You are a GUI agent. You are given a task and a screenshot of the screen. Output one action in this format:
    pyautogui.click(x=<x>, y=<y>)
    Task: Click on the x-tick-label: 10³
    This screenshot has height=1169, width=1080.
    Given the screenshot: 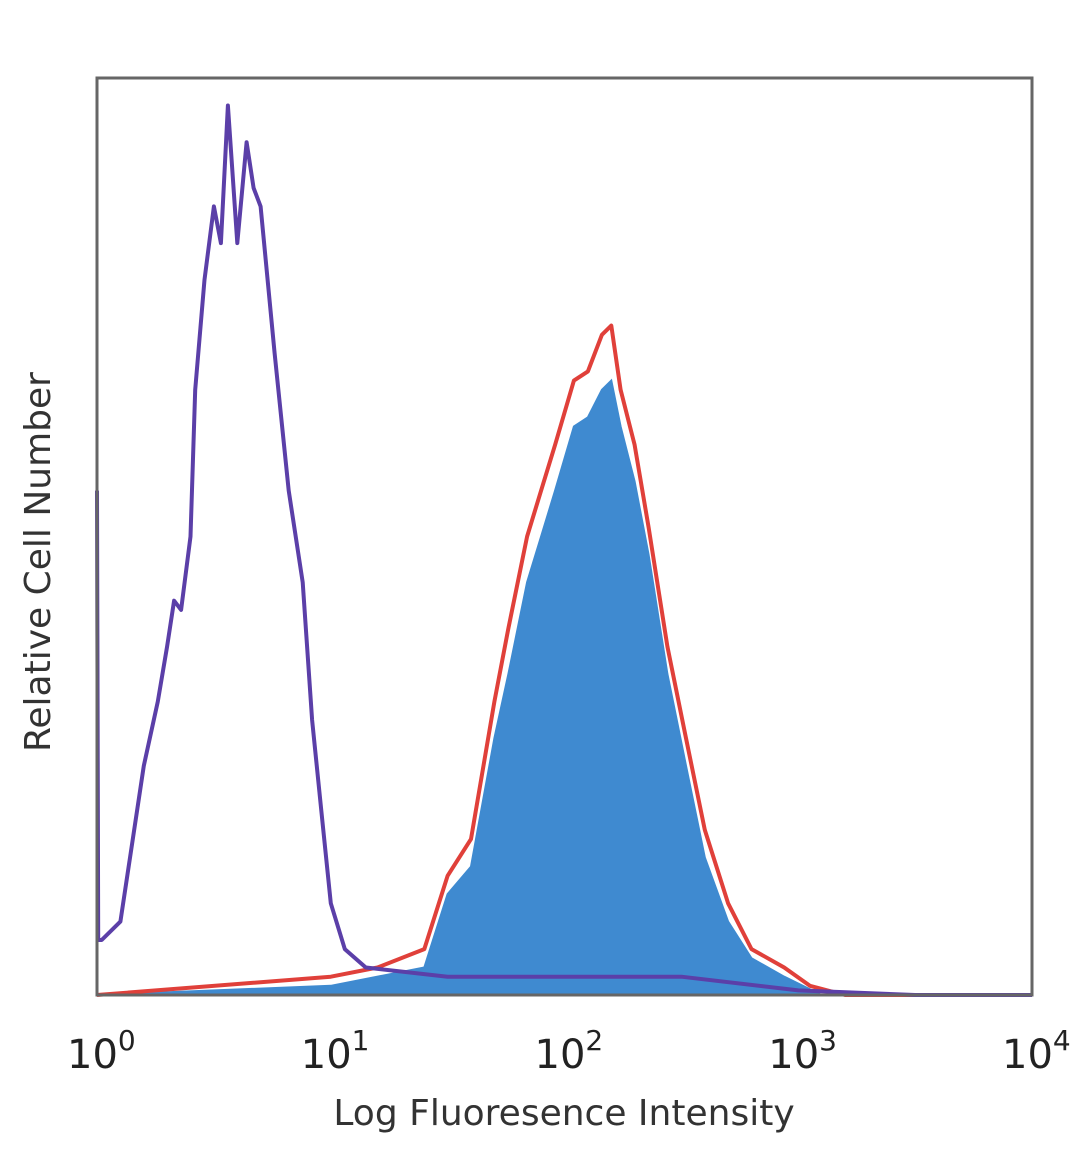 What is the action you would take?
    pyautogui.click(x=802, y=1051)
    